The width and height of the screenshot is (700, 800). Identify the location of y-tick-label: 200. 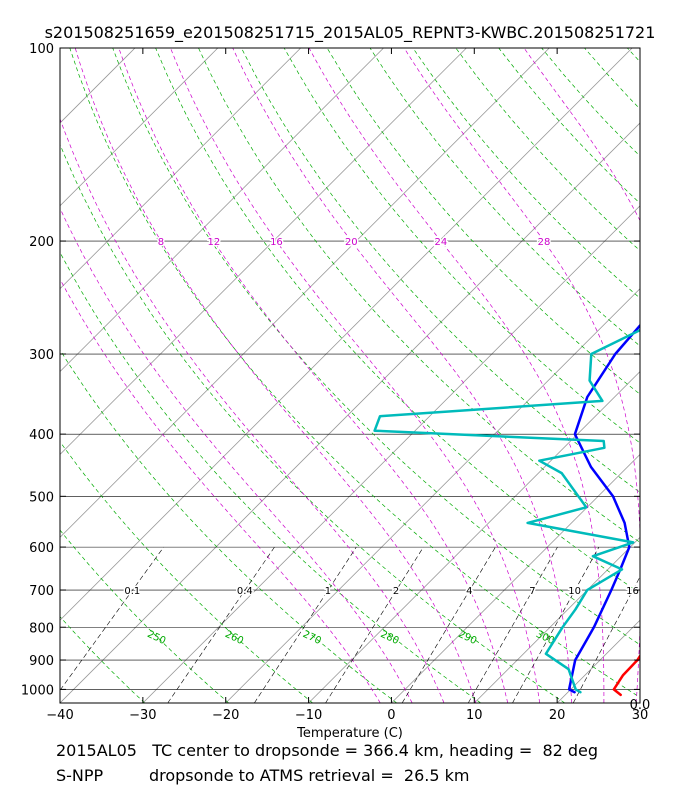
(41, 242).